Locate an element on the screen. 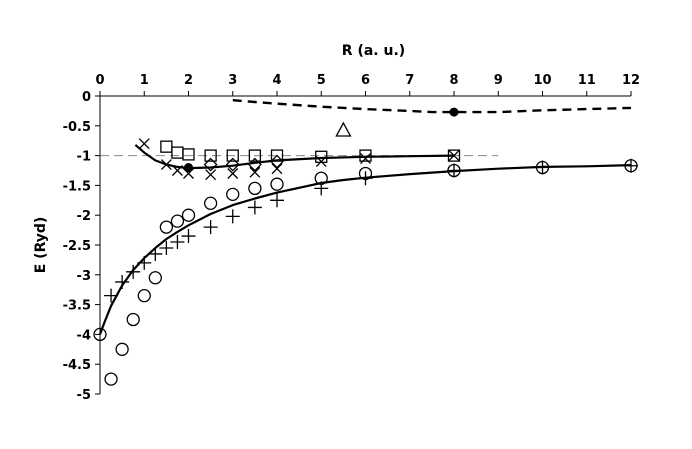 The height and width of the screenshot is (449, 692). y-tick-label: -3 is located at coordinates (84, 276).